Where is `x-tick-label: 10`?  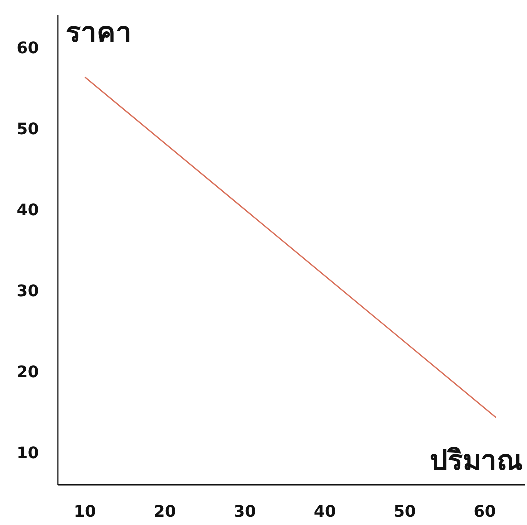
x-tick-label: 10 is located at coordinates (85, 511).